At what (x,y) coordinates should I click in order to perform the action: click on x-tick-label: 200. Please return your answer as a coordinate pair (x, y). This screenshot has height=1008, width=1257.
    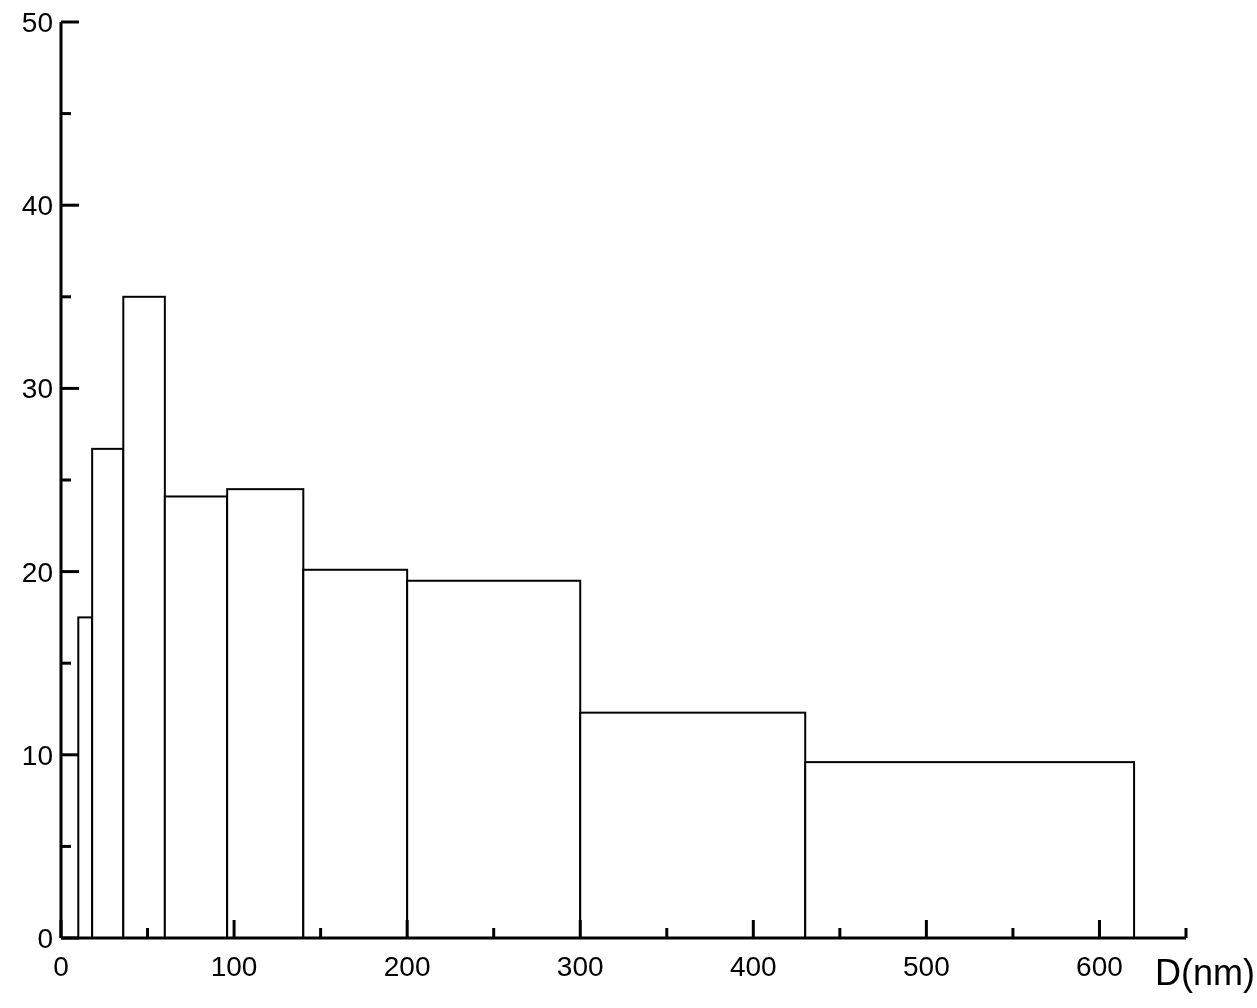
    Looking at the image, I should click on (407, 966).